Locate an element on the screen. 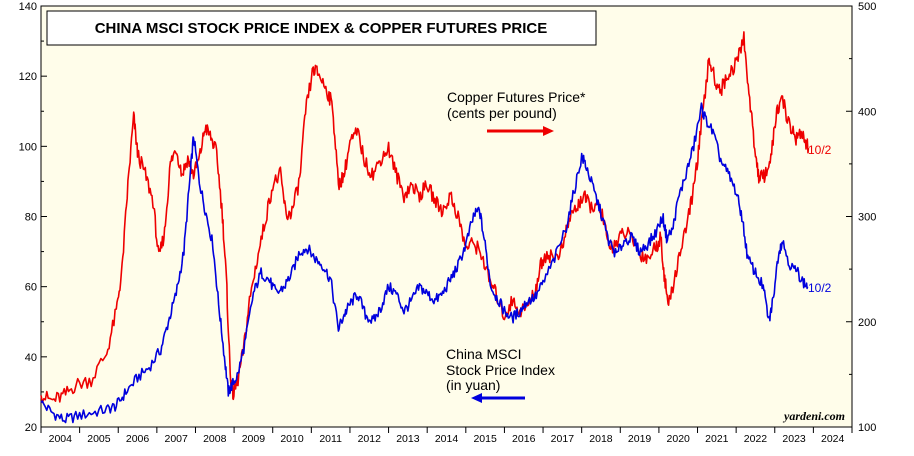  y-axis-right: 100 200 300 400 500 is located at coordinates (861, 217).